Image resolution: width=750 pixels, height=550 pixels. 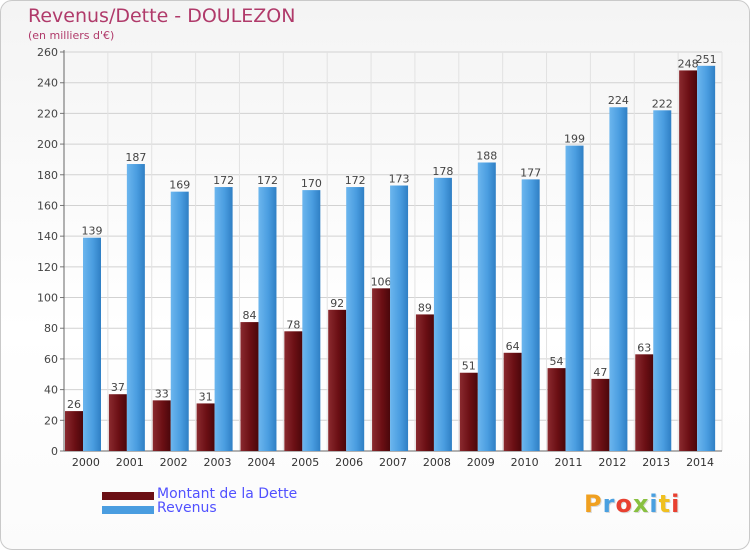 What do you see at coordinates (128, 496) in the screenshot?
I see `legend-swatch-debt` at bounding box center [128, 496].